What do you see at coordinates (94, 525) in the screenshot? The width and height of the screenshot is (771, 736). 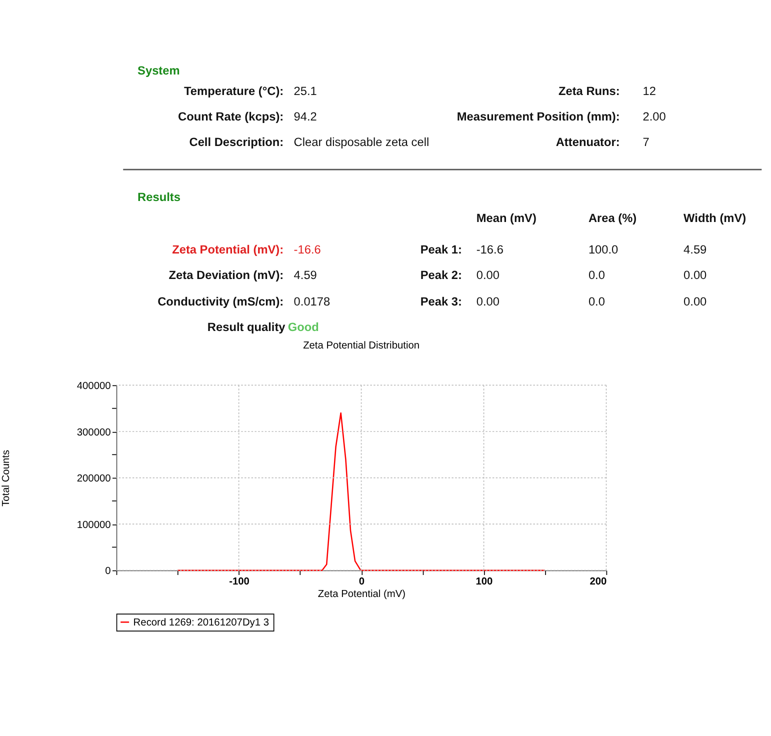 I see `y-tick-label: 100000` at bounding box center [94, 525].